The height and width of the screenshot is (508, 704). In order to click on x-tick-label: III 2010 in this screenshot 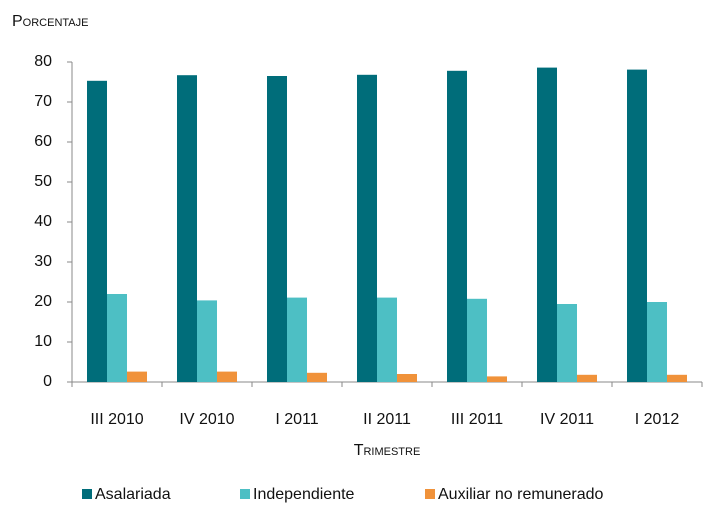, I will do `click(116, 419)`.